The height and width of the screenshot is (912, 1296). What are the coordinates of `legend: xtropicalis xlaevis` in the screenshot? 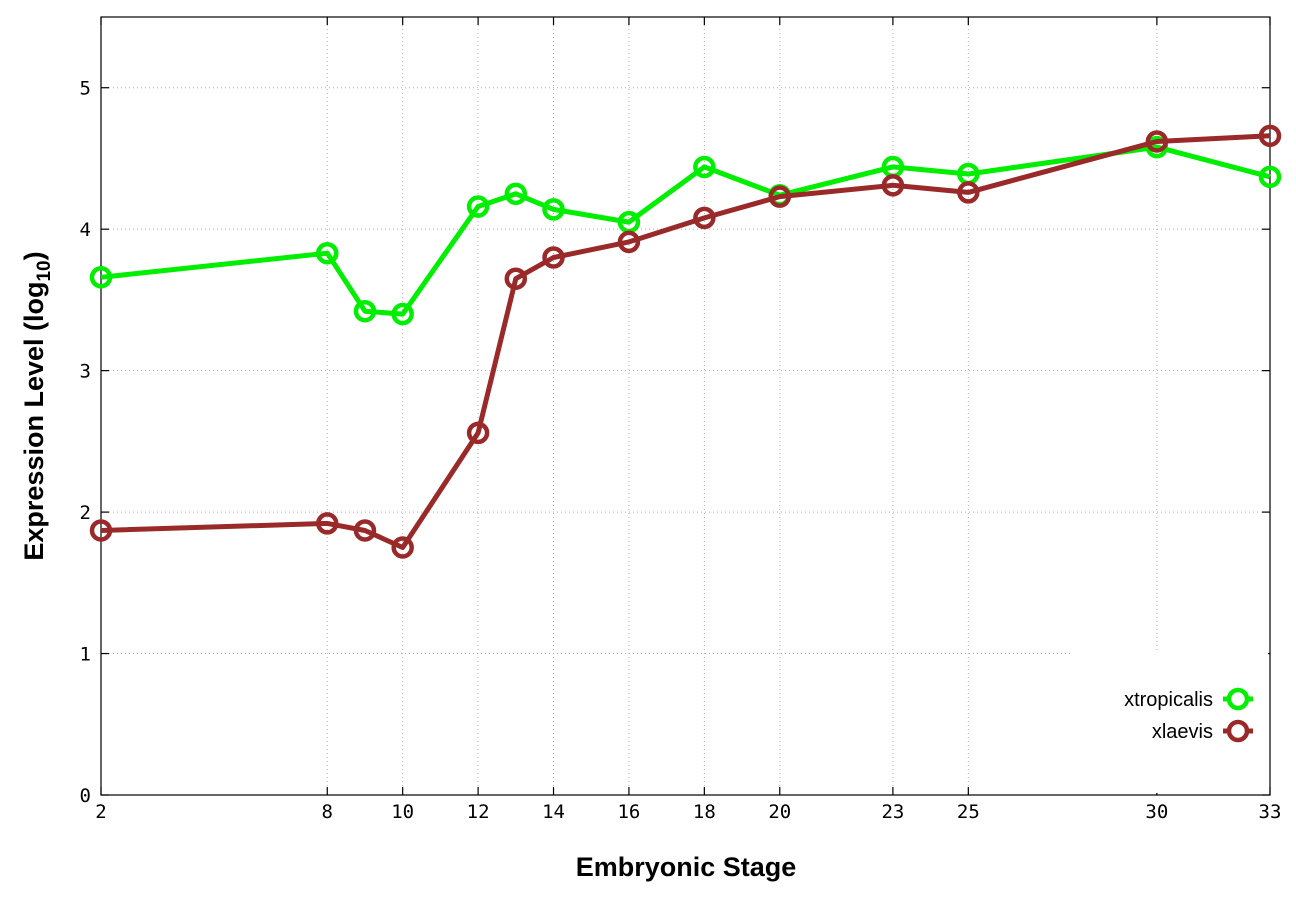 It's located at (1170, 722).